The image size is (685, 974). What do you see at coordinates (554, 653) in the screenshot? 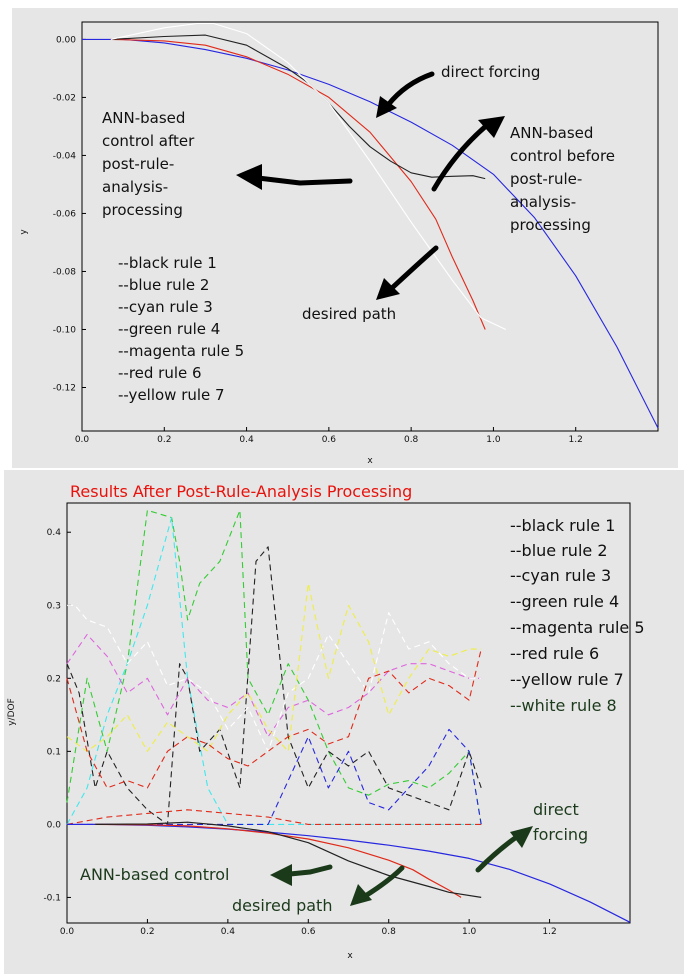
I see `bottom-legend-item-6: --red rule 6` at bounding box center [554, 653].